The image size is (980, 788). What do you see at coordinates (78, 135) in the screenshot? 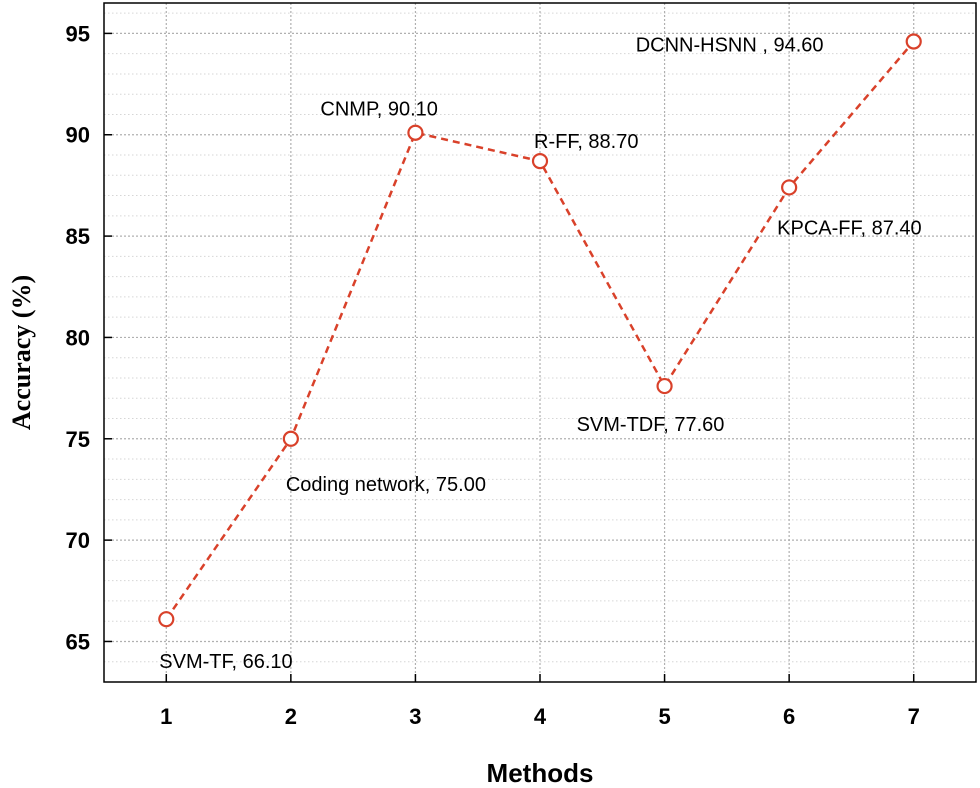
I see `y-tick-label: 90` at bounding box center [78, 135].